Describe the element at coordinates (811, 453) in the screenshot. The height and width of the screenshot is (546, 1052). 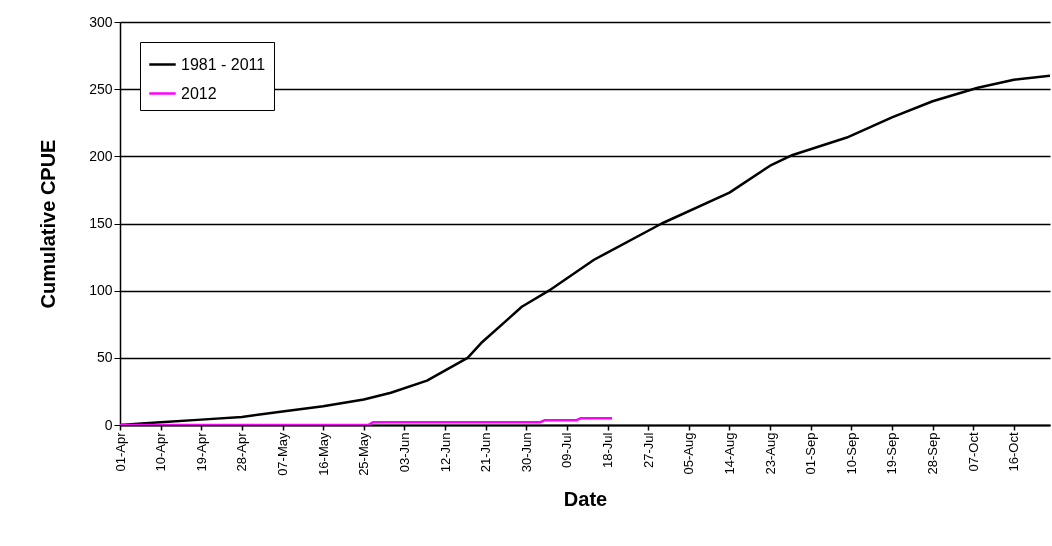
I see `x-tick-label: 01-Sep` at that location.